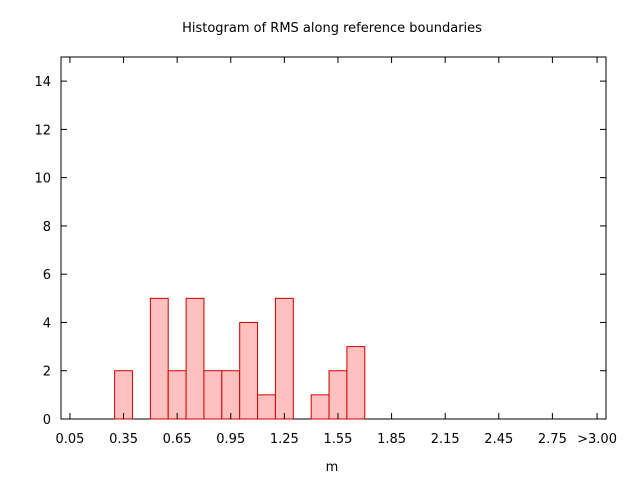 This screenshot has width=640, height=480. I want to click on x-tick-label: 2.75, so click(552, 439).